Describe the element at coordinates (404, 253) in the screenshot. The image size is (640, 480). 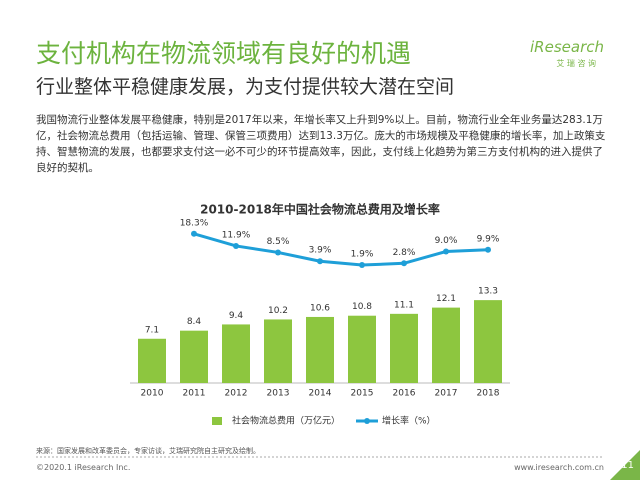
I see `data-label: 2.8%` at that location.